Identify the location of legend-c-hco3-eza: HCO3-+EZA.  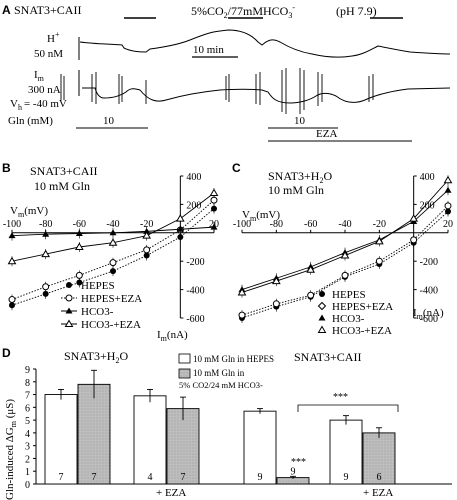
(362, 331).